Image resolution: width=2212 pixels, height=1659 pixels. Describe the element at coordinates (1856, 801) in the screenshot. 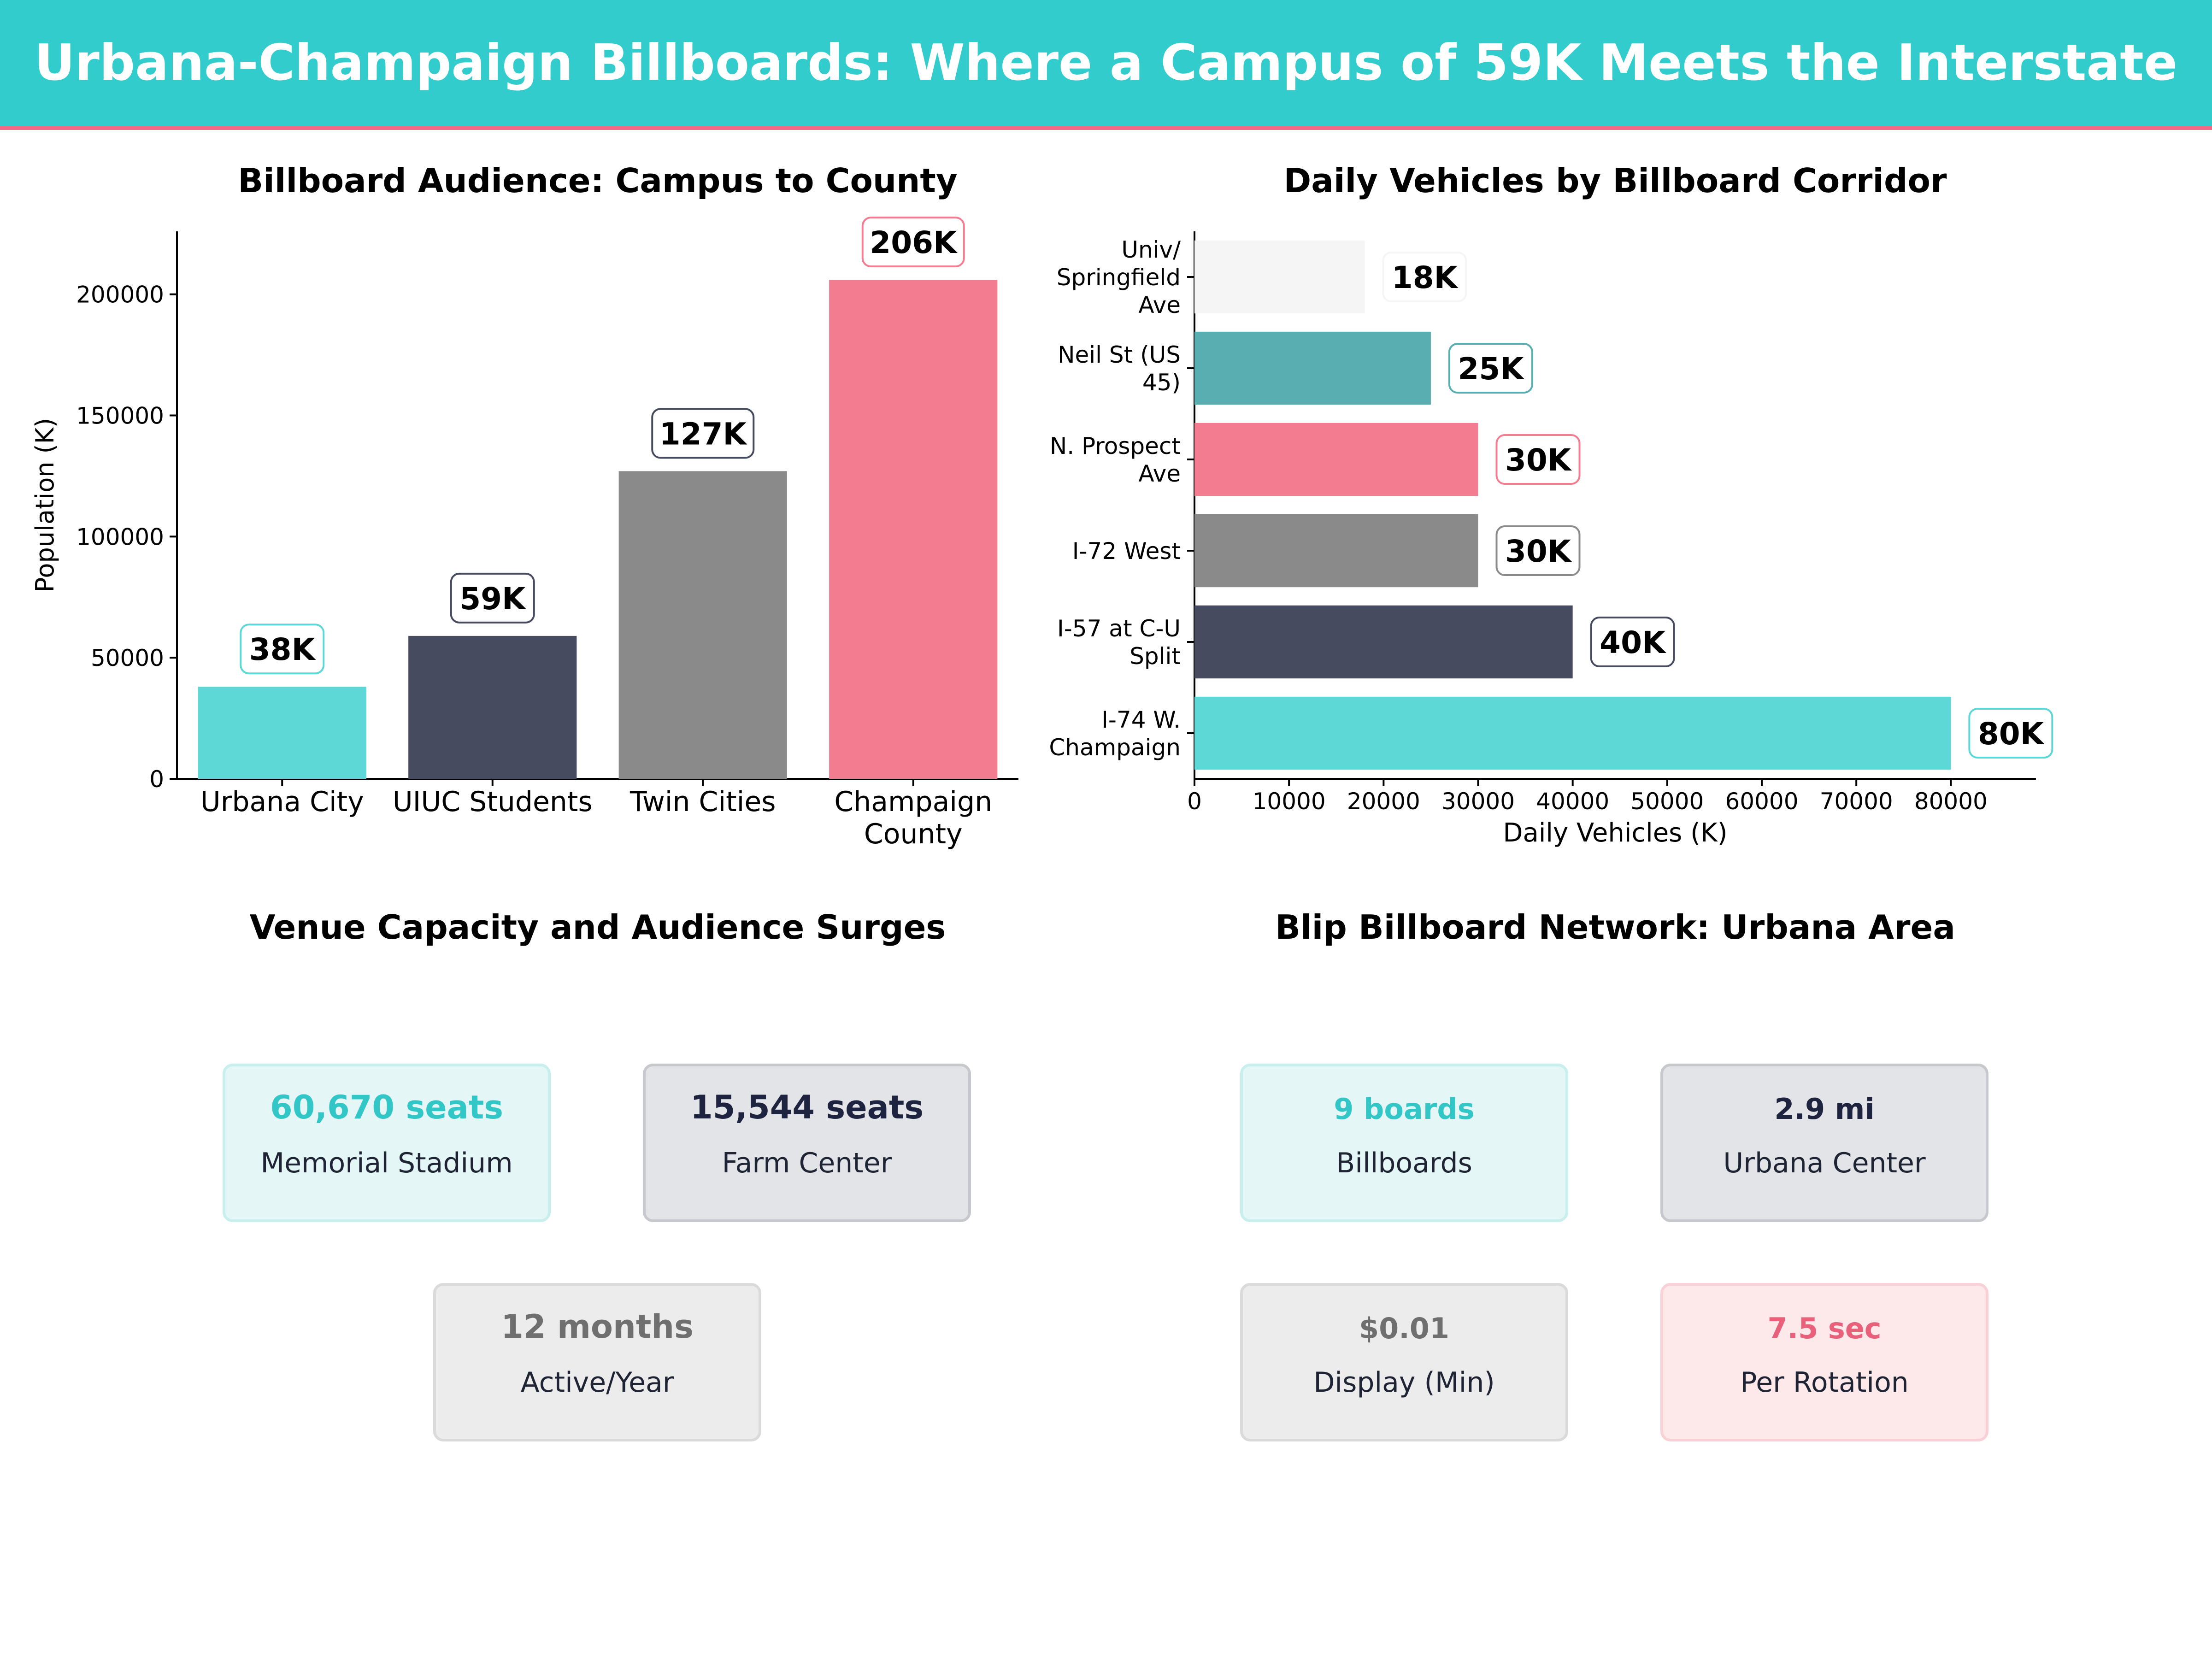

I see `x-tick-label: 70000` at that location.